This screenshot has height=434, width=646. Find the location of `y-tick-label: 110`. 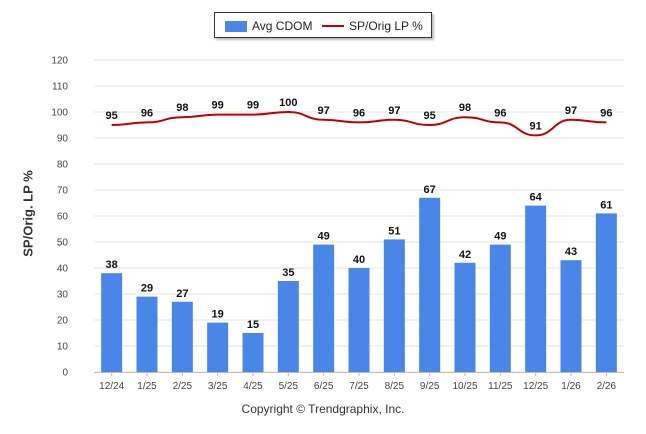

y-tick-label: 110 is located at coordinates (60, 87).